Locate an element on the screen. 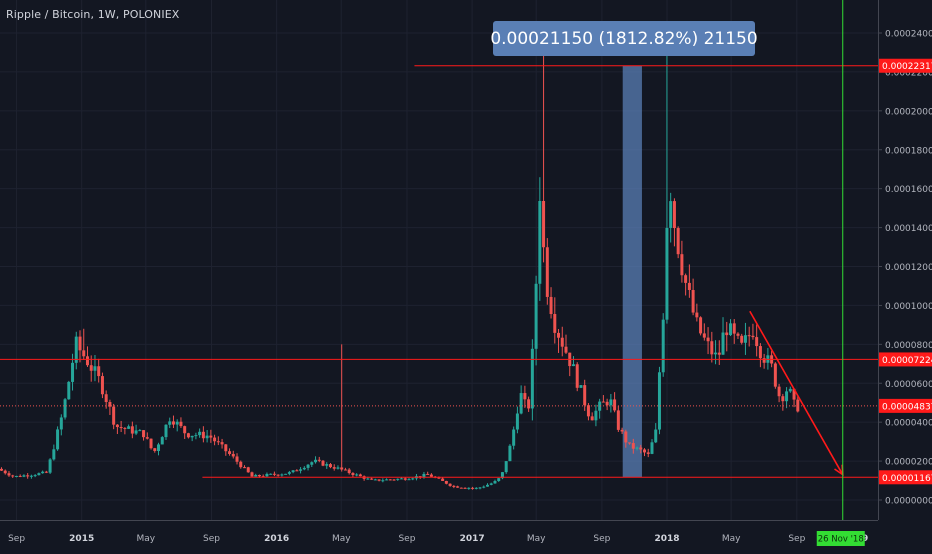 This screenshot has width=932, height=554. x-tick-label: 2018 is located at coordinates (667, 539).